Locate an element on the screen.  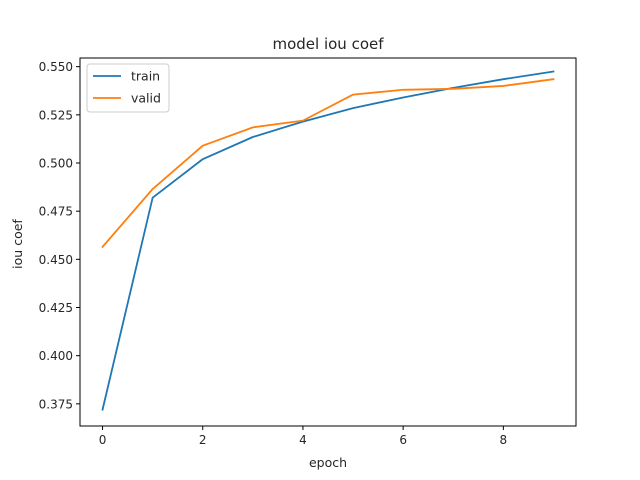
y-tick-label: 0.375 is located at coordinates (56, 404).